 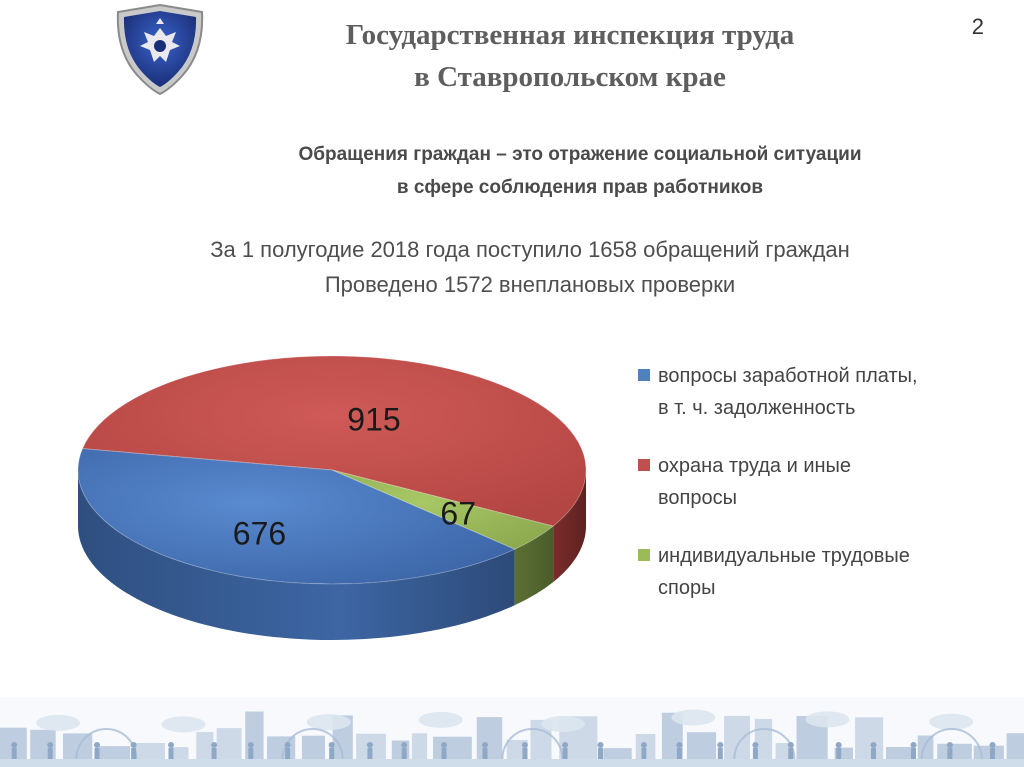 I want to click on page-title-line-1: Государственная инспекция труда, so click(x=570, y=35).